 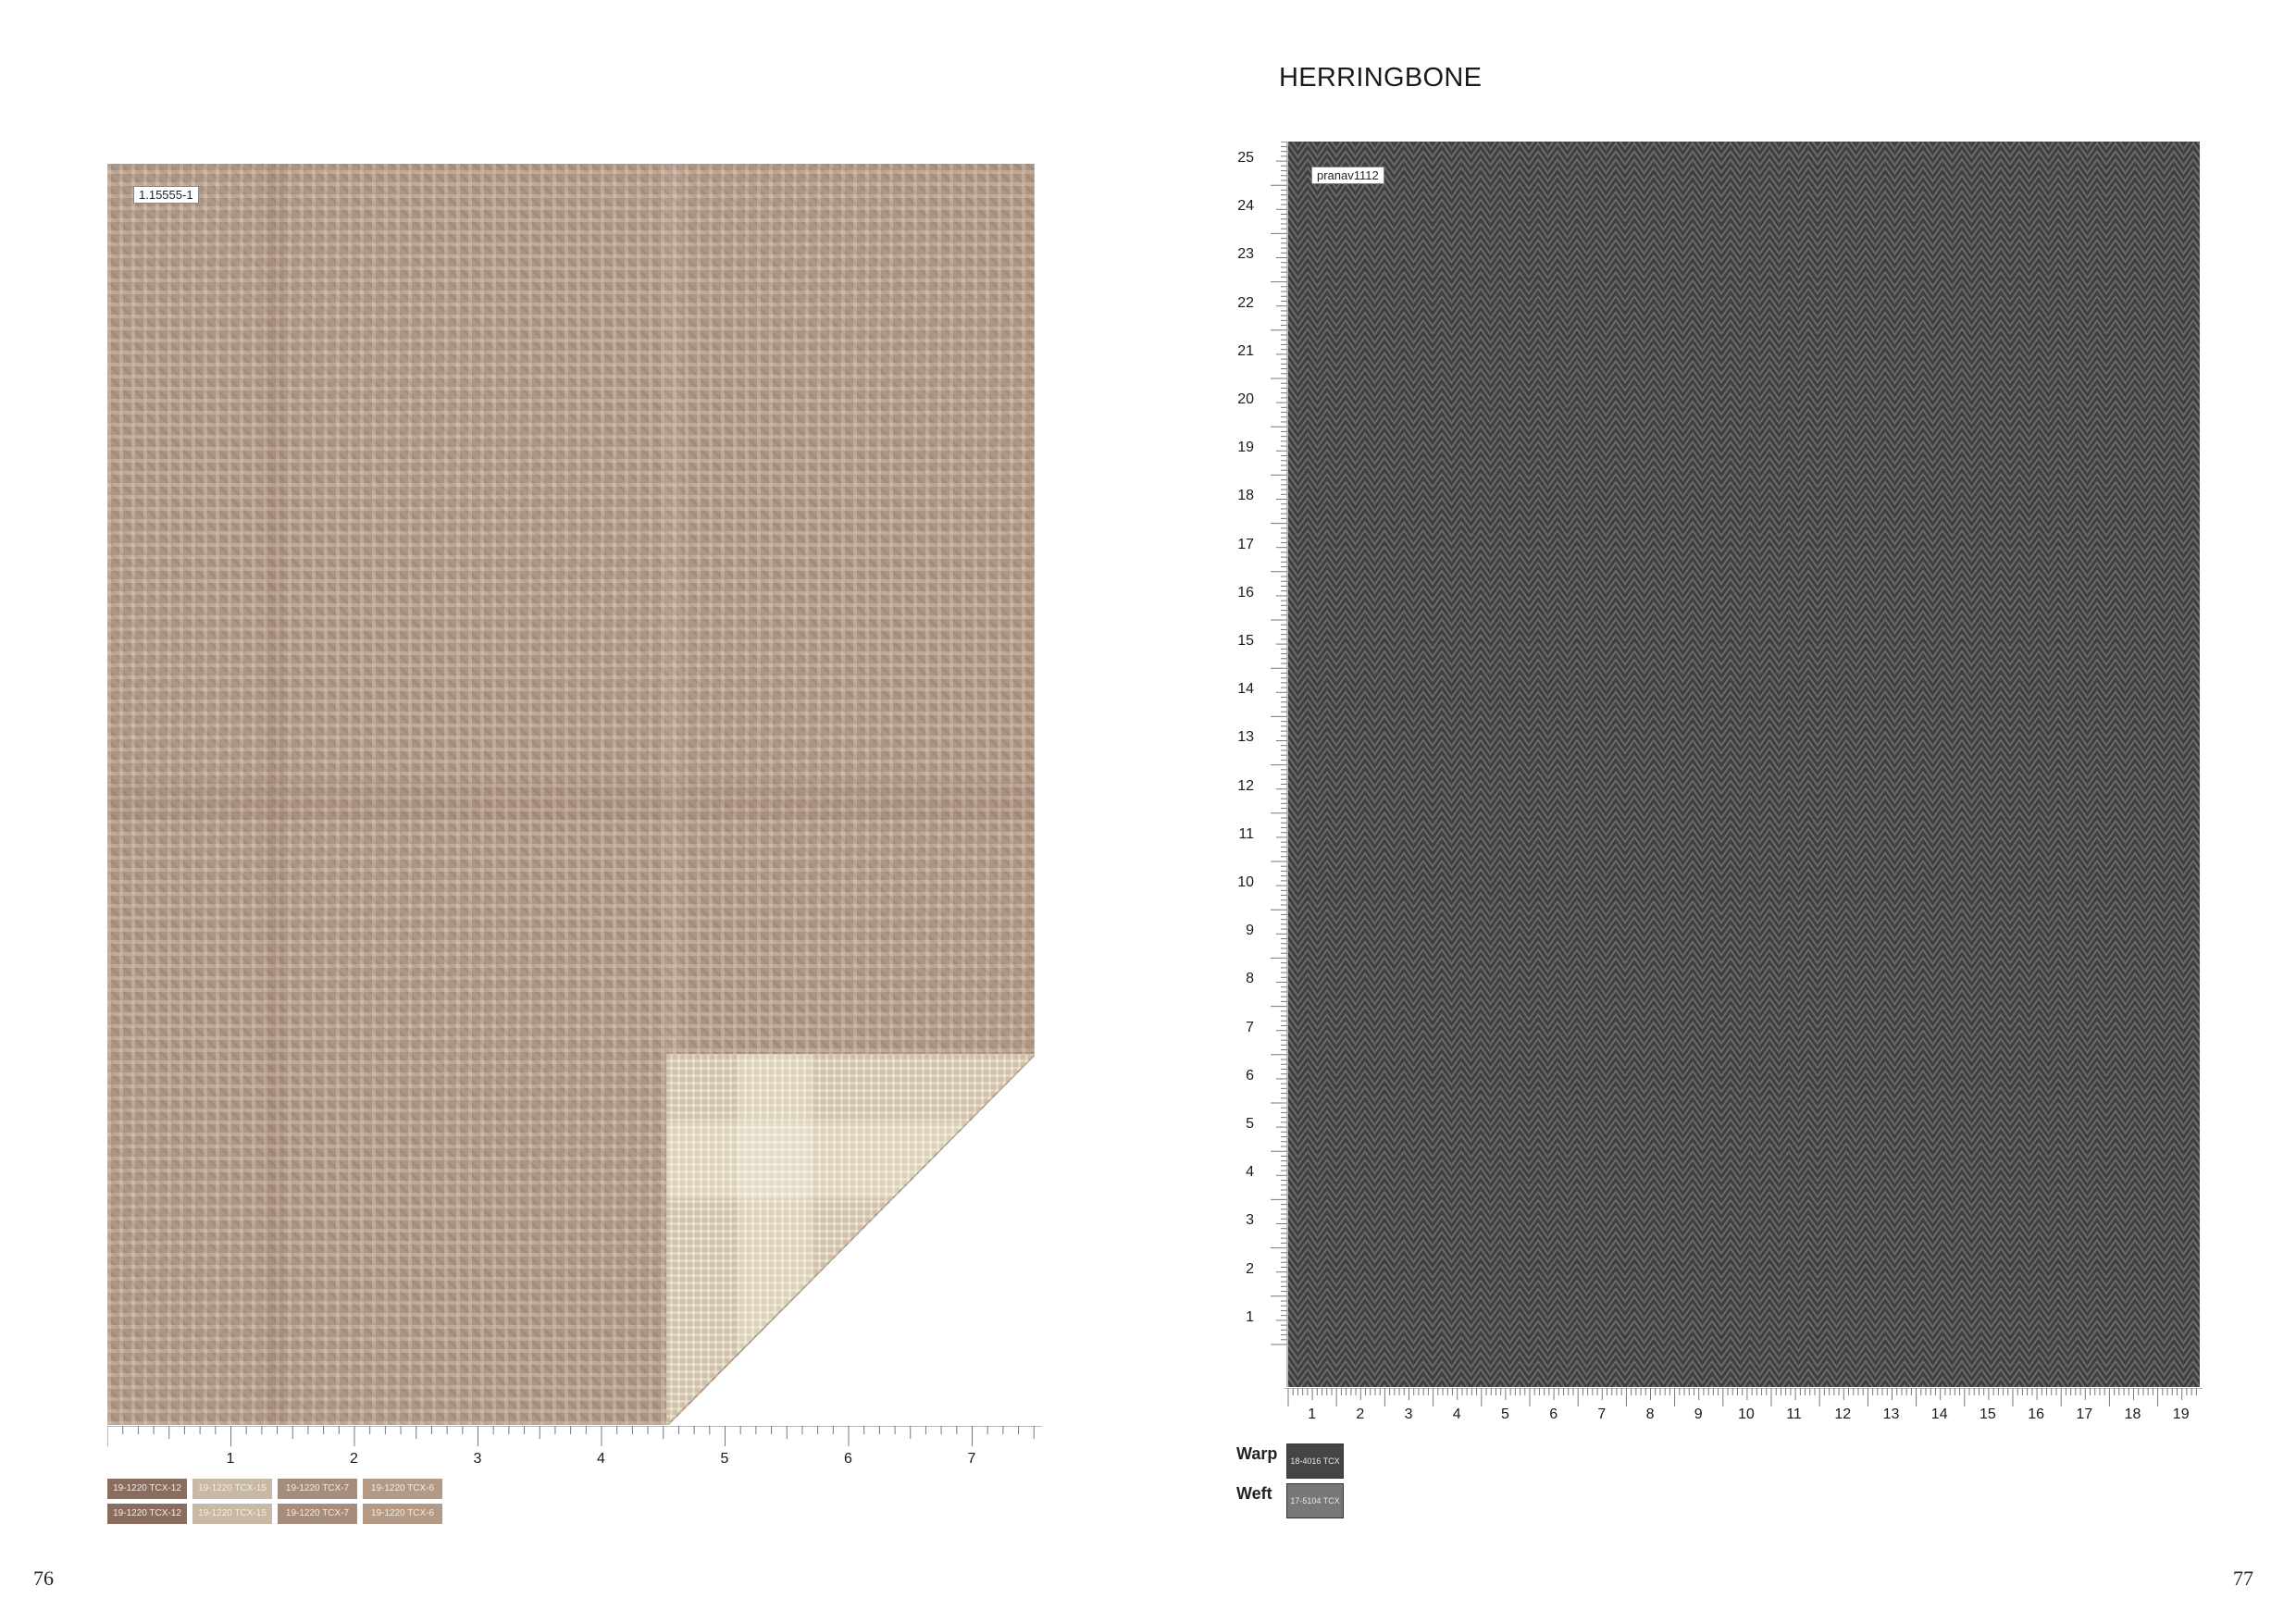 What do you see at coordinates (1246, 254) in the screenshot?
I see `ruler-tick-label: 23` at bounding box center [1246, 254].